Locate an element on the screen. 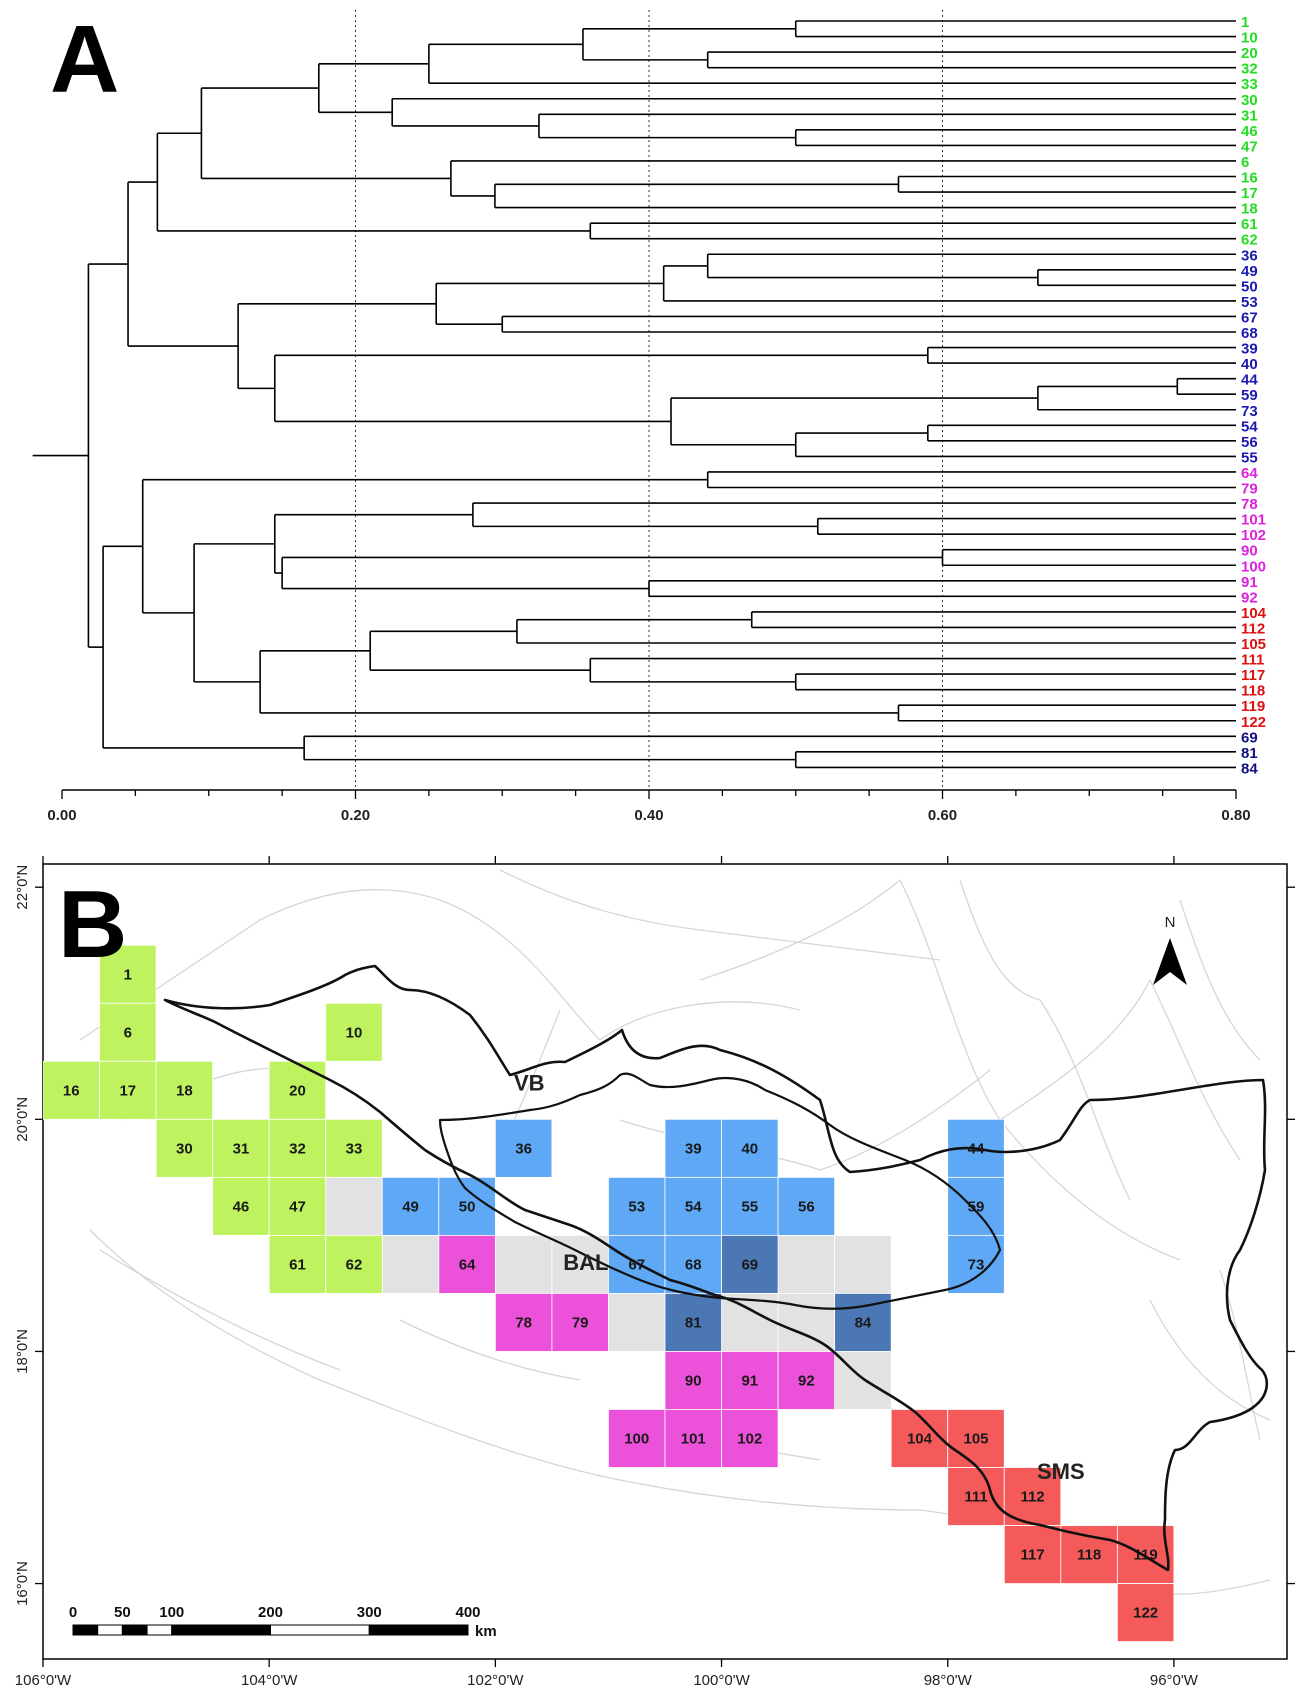  grid-cell-label: 36 is located at coordinates (523, 1148).